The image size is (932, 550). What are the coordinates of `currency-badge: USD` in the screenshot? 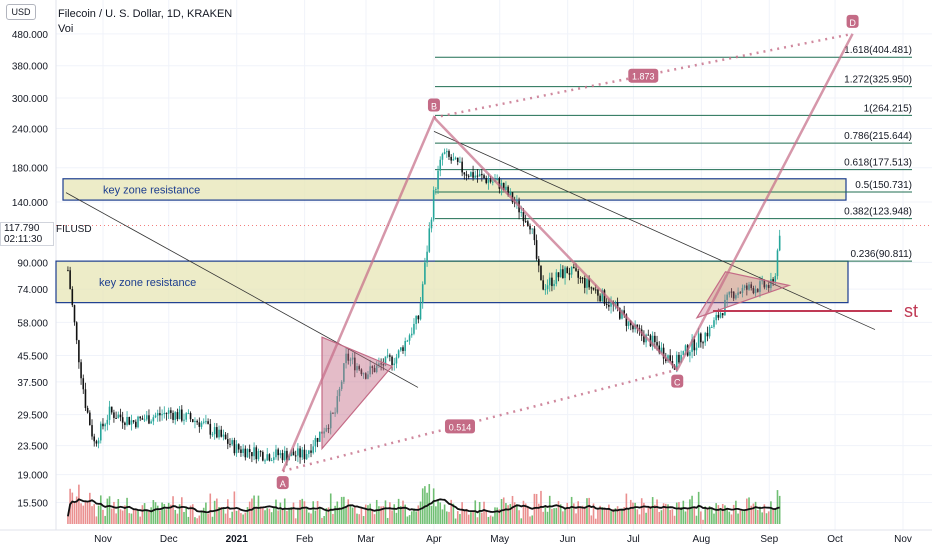 It's located at (21, 12).